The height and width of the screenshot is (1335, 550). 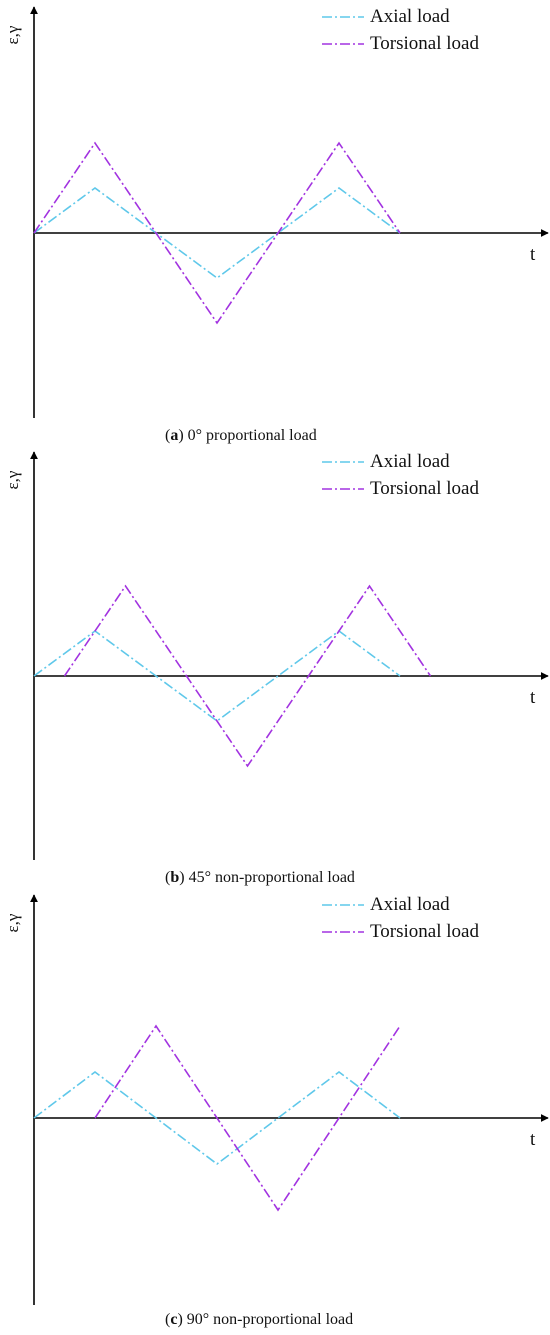 What do you see at coordinates (241, 435) in the screenshot?
I see `panel-caption: (a) 0° proportional load` at bounding box center [241, 435].